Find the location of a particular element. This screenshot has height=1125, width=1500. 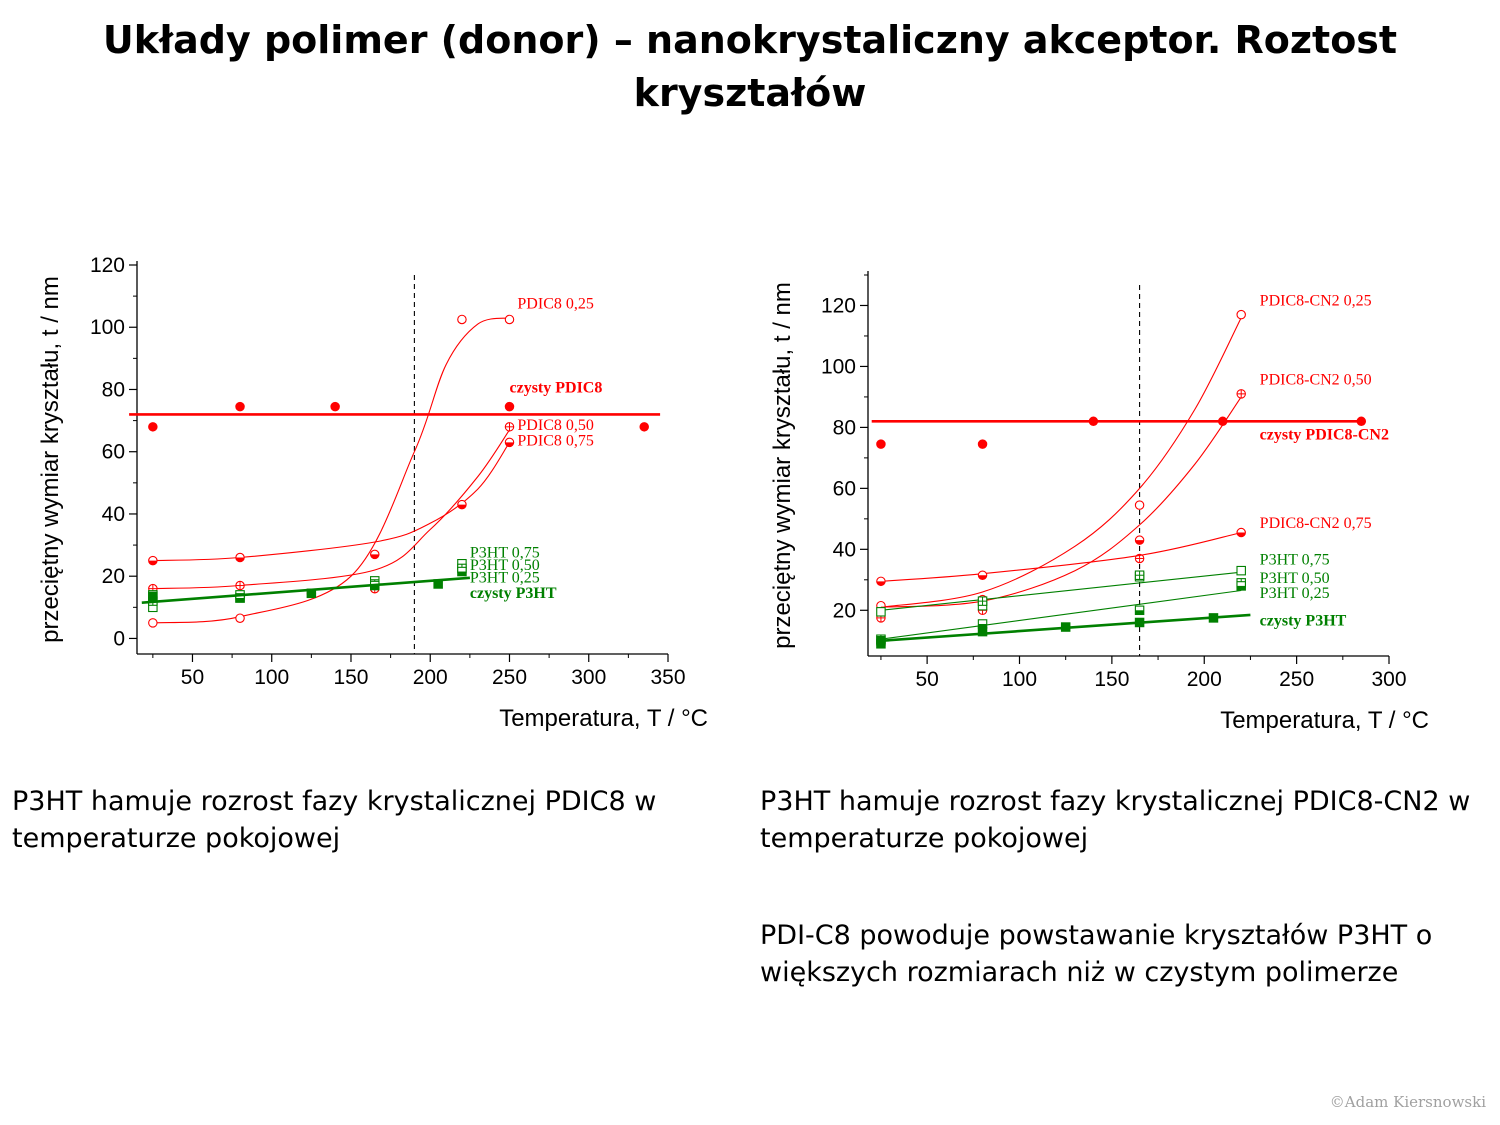

chart-1-p3ht-0-75-label: P3HT 0,75 is located at coordinates (1295, 560).